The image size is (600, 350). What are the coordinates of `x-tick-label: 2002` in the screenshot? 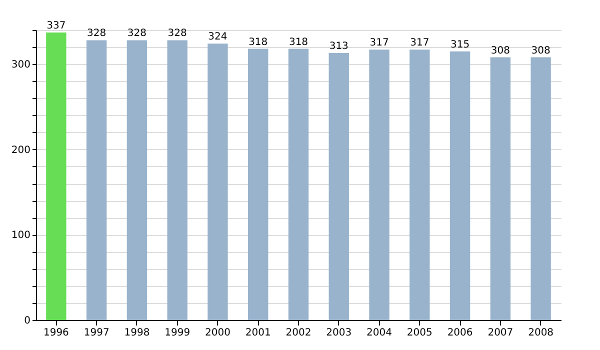 It's located at (299, 333).